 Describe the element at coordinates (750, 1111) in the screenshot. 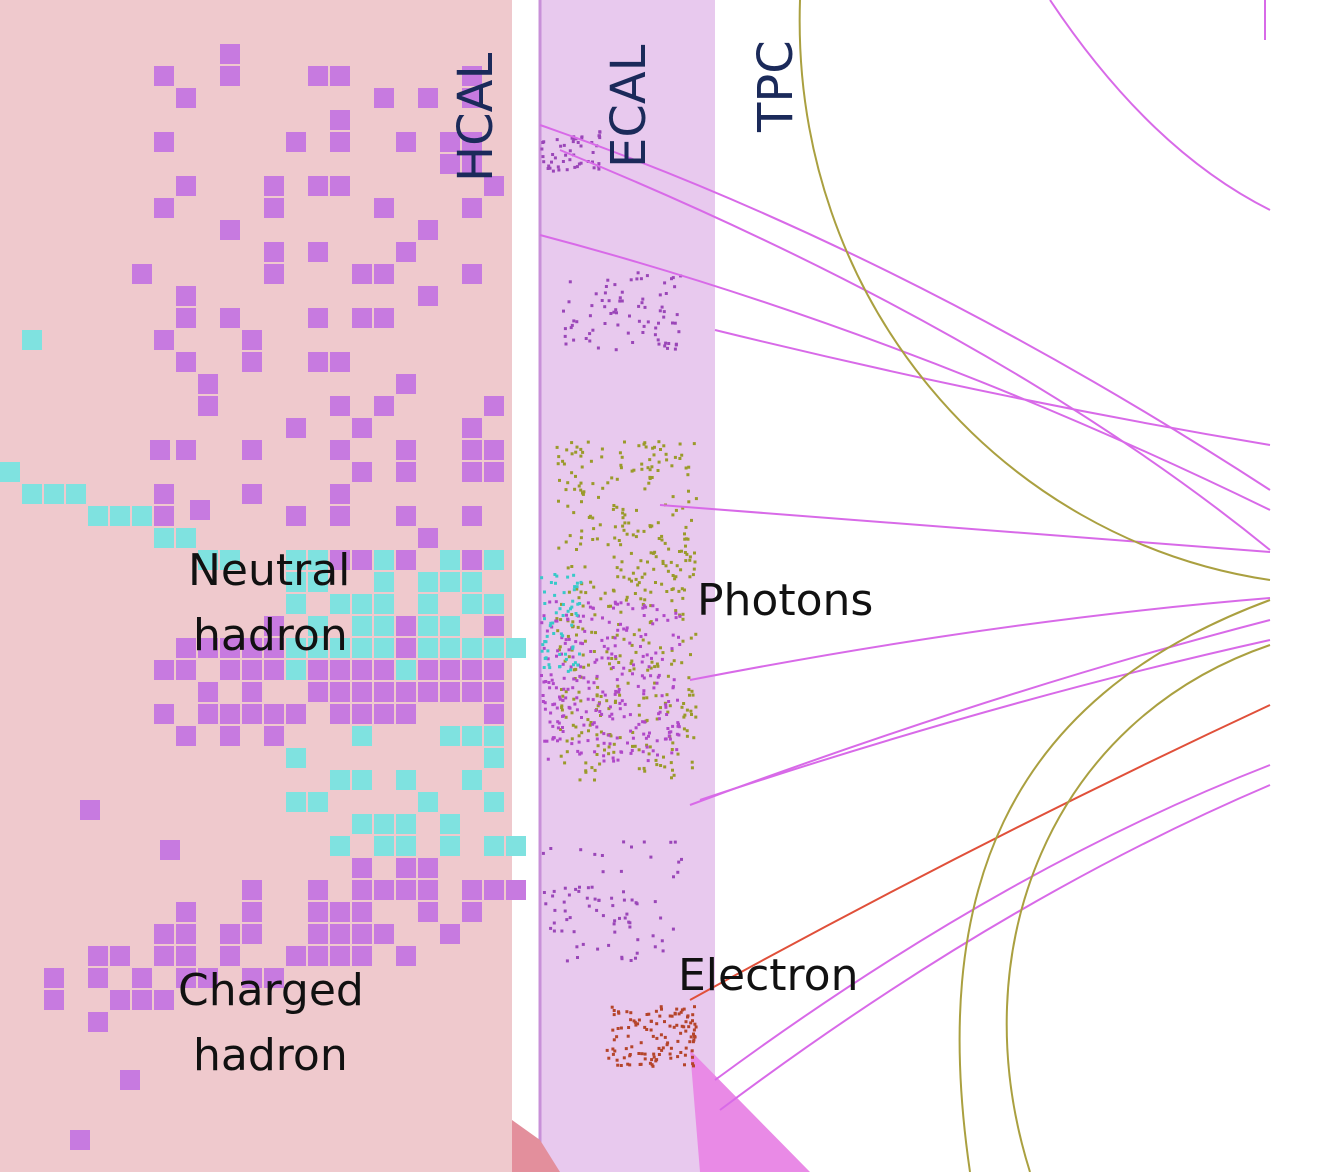

I see `corner-wedge-magenta` at that location.